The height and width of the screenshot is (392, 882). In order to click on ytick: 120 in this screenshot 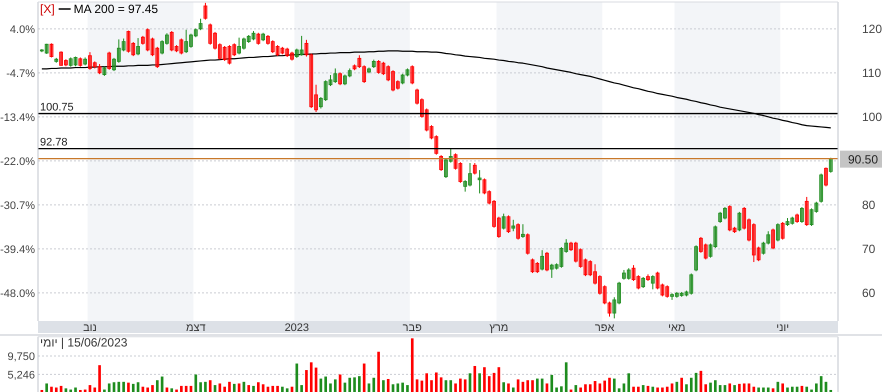, I will do `click(872, 29)`.